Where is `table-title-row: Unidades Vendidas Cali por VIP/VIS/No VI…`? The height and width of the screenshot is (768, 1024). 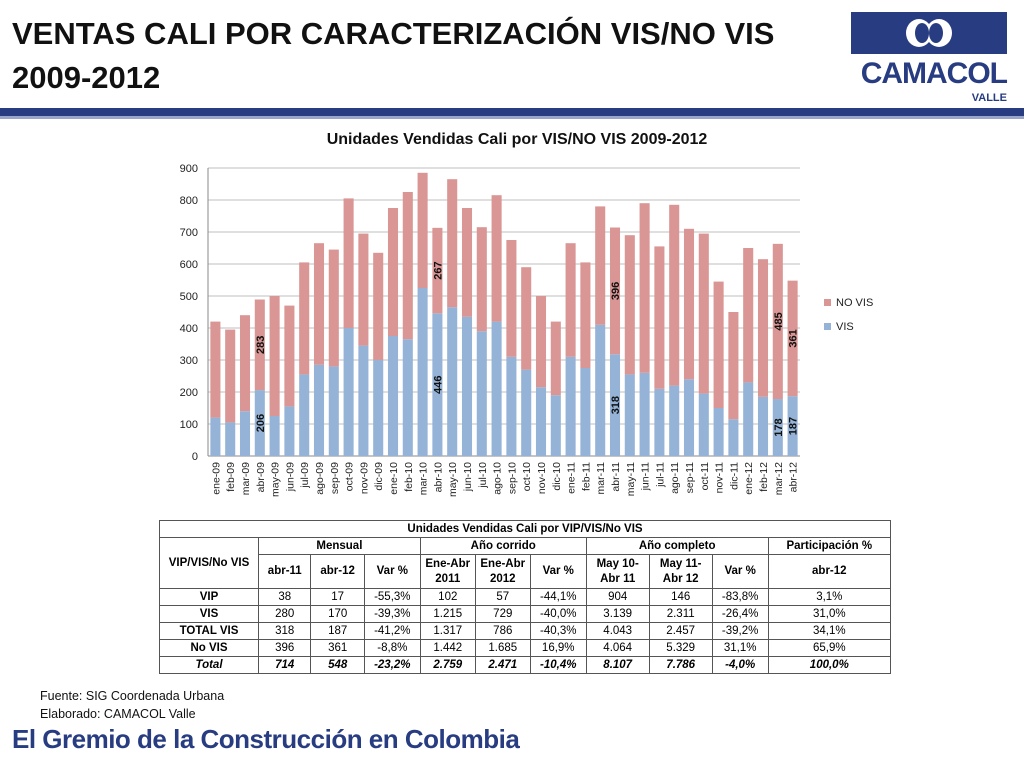 table-title-row: Unidades Vendidas Cali por VIP/VIS/No VI… is located at coordinates (525, 529).